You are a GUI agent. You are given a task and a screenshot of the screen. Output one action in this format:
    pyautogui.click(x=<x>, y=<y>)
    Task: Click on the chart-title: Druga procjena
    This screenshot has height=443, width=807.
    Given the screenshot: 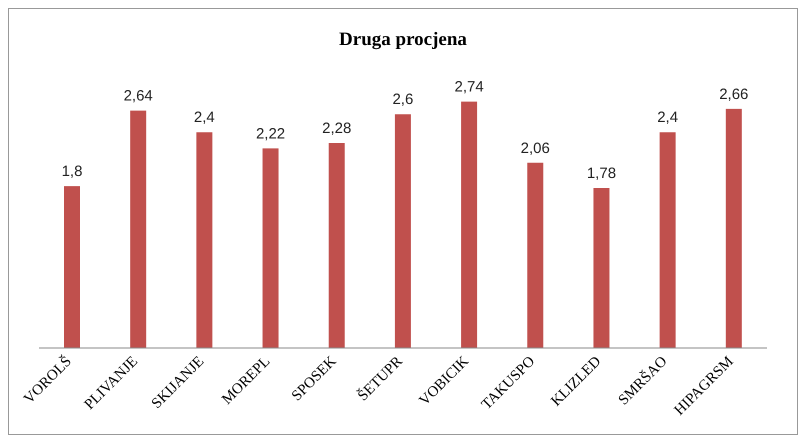 What is the action you would take?
    pyautogui.click(x=403, y=40)
    